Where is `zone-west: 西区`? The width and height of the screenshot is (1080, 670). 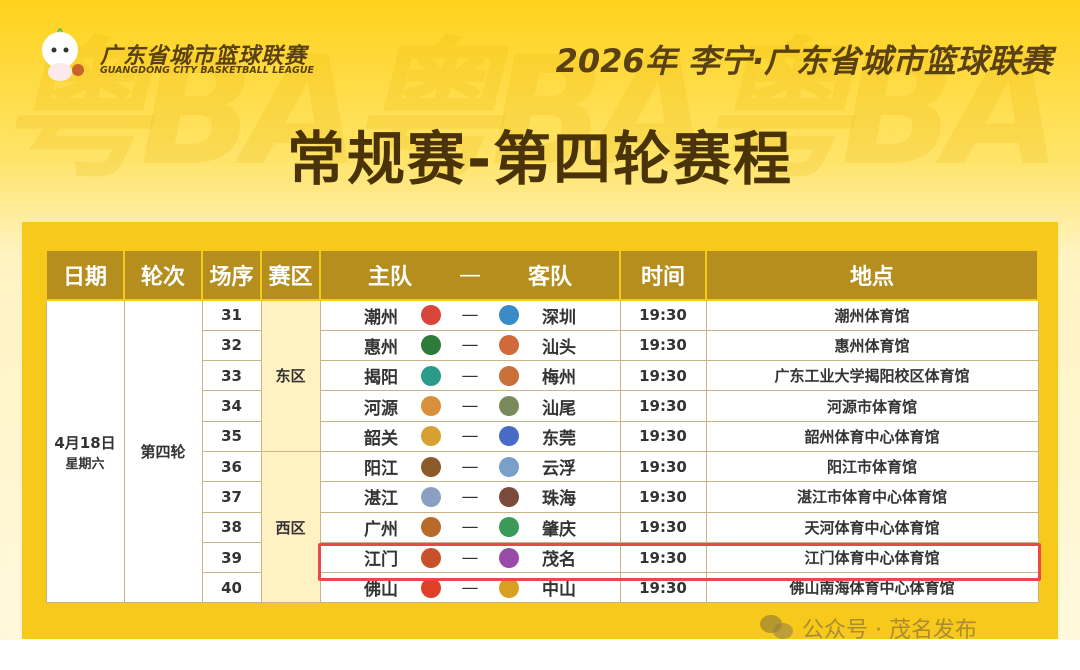 zone-west: 西区 is located at coordinates (290, 527).